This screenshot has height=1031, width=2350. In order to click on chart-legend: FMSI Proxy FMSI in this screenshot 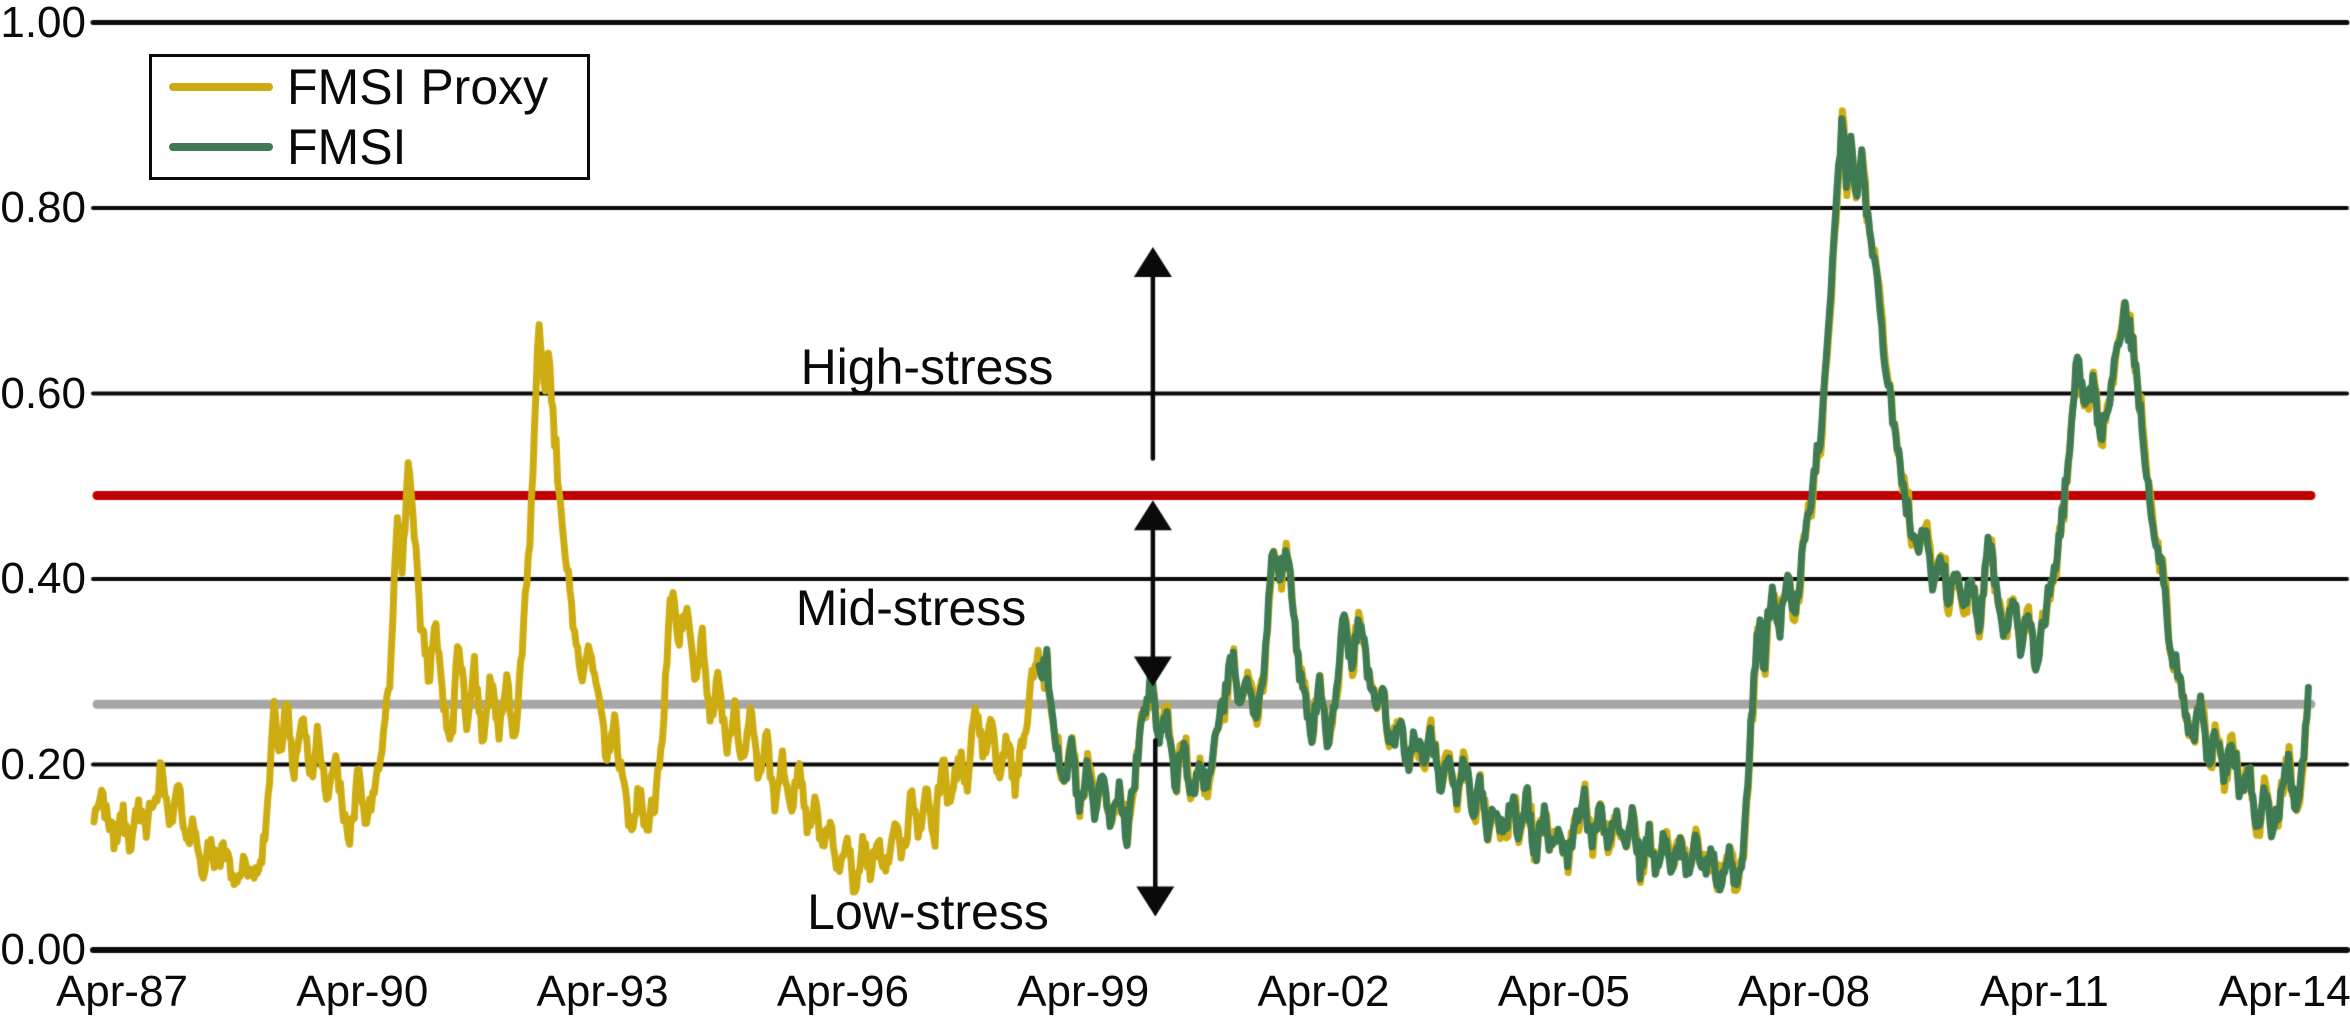, I will do `click(369, 117)`.